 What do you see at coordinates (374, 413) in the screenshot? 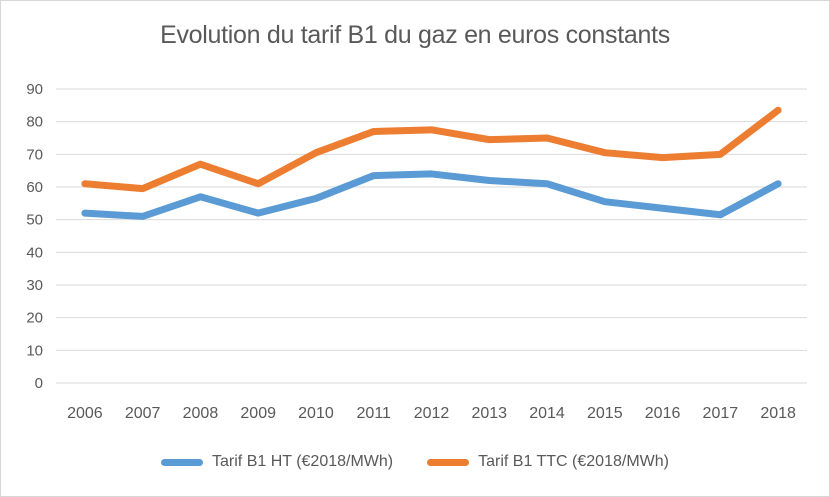
I see `x-tick-label: 2011` at bounding box center [374, 413].